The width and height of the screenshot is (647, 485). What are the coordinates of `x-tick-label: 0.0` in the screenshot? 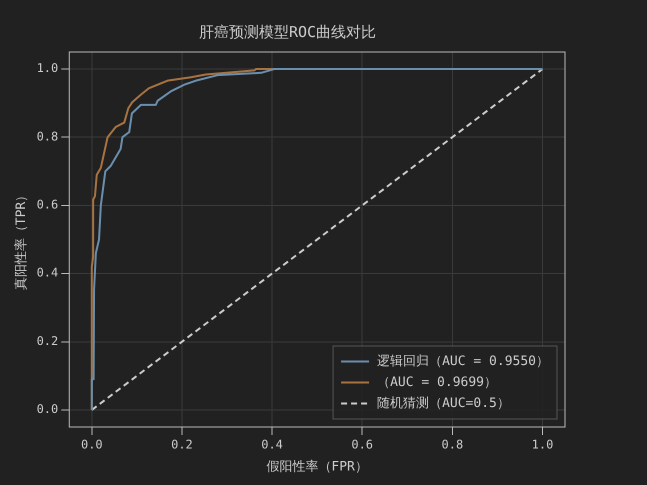 It's located at (91, 444).